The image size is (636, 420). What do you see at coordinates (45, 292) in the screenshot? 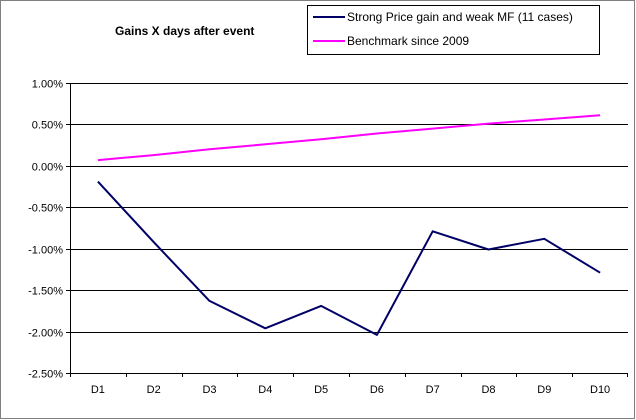
I see `y-tick-label: -1.50%` at bounding box center [45, 292].